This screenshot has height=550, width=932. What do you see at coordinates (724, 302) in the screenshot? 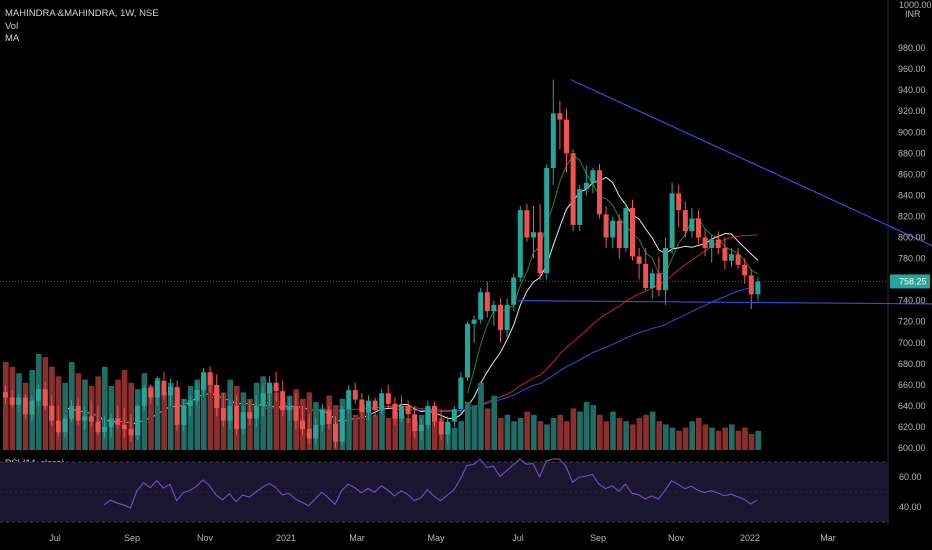
I see `trendline` at bounding box center [724, 302].